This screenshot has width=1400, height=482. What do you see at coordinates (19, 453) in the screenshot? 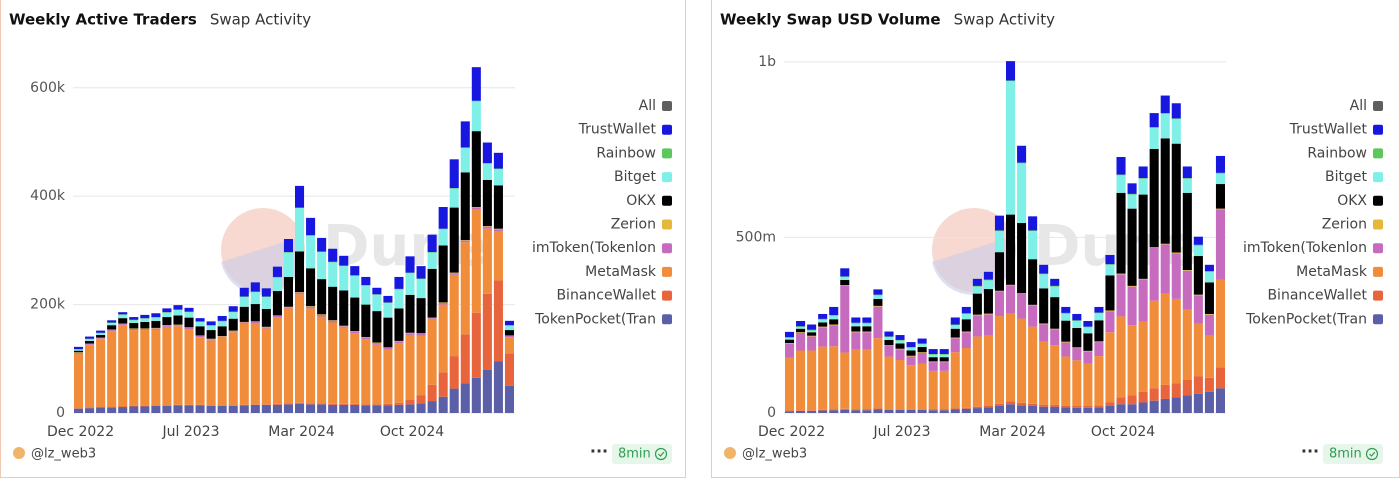
I see `author-avatar` at bounding box center [19, 453].